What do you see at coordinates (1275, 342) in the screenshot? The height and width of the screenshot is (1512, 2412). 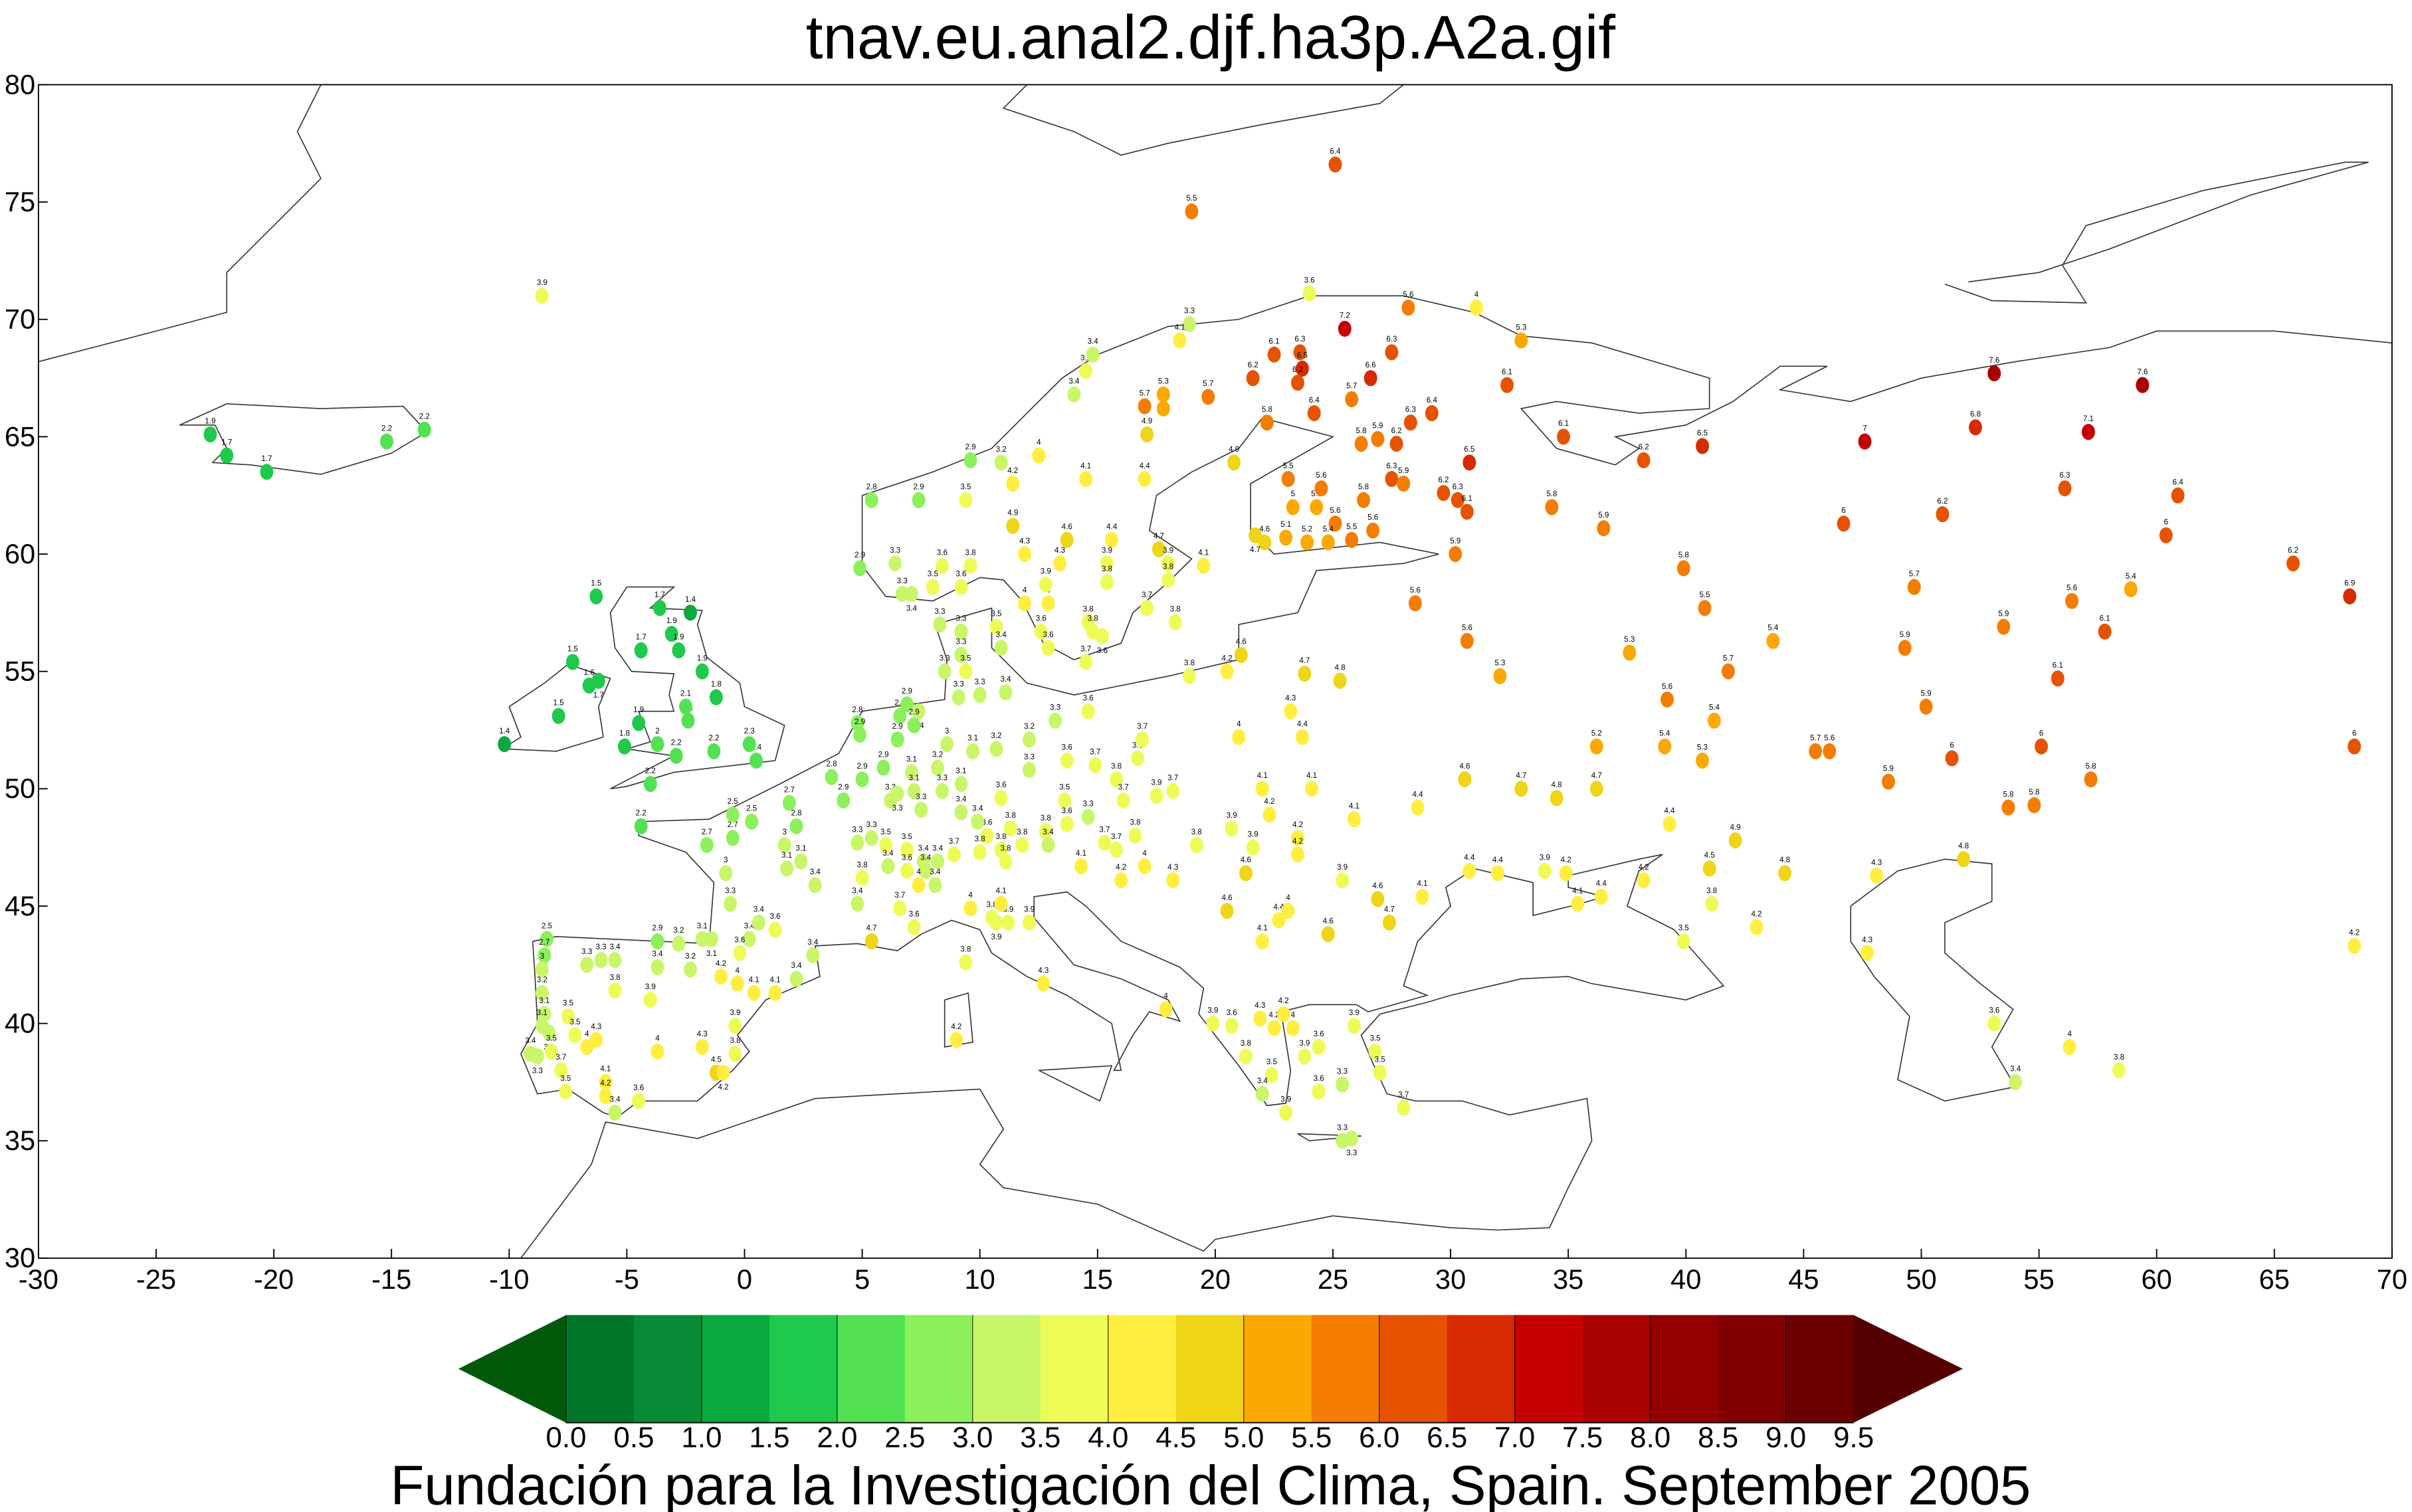 I see `station-value-label: 6.1` at bounding box center [1275, 342].